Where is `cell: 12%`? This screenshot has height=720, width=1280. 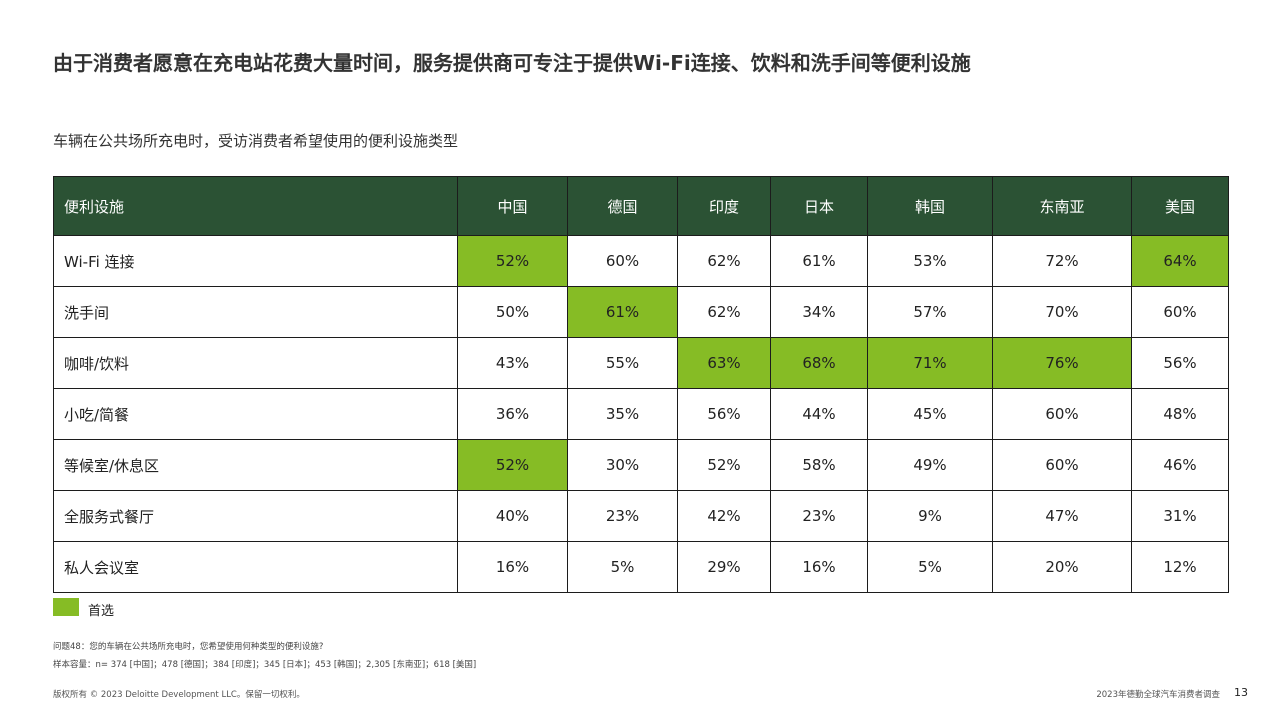
cell: 12% is located at coordinates (1180, 567).